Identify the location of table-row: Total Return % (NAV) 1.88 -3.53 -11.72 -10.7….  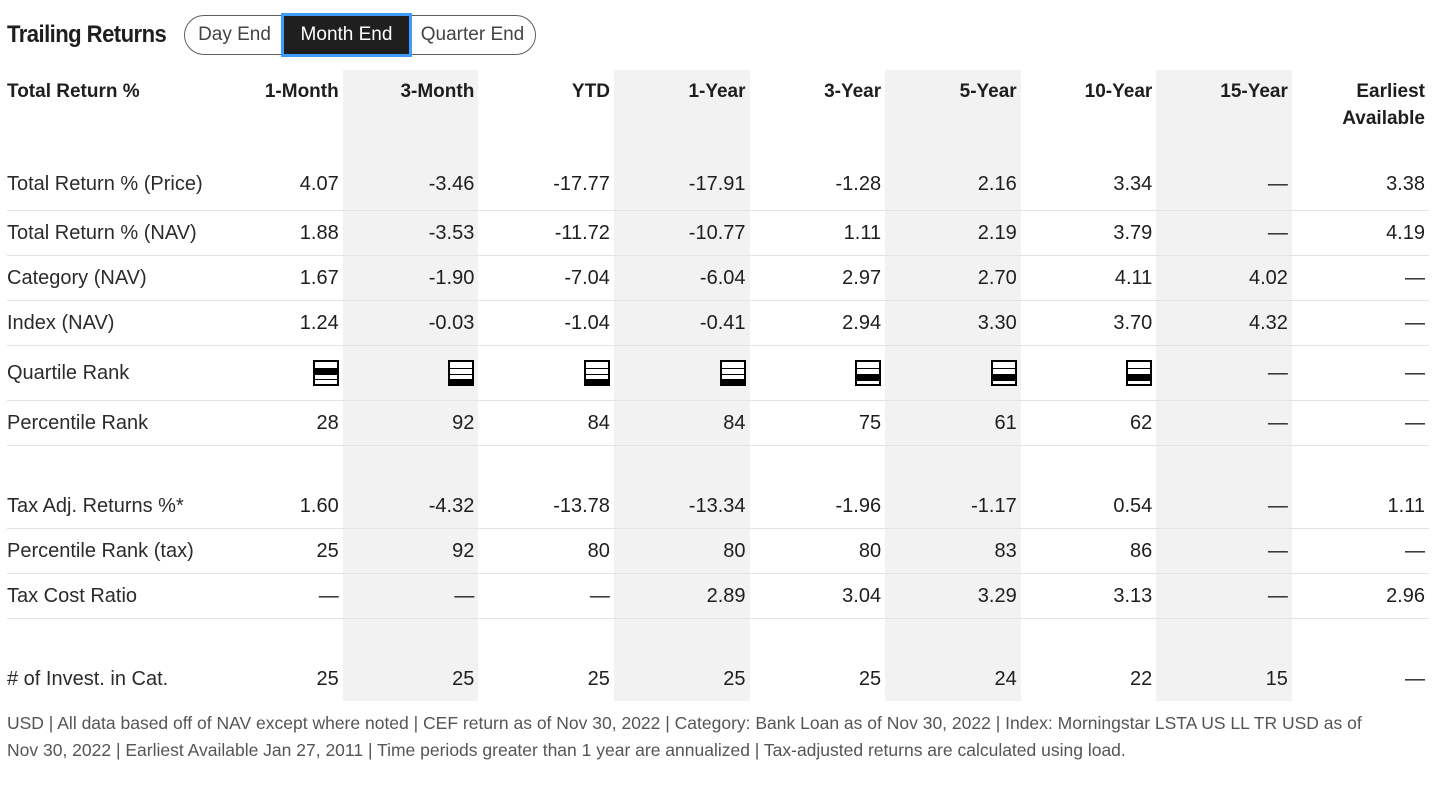
(718, 233).